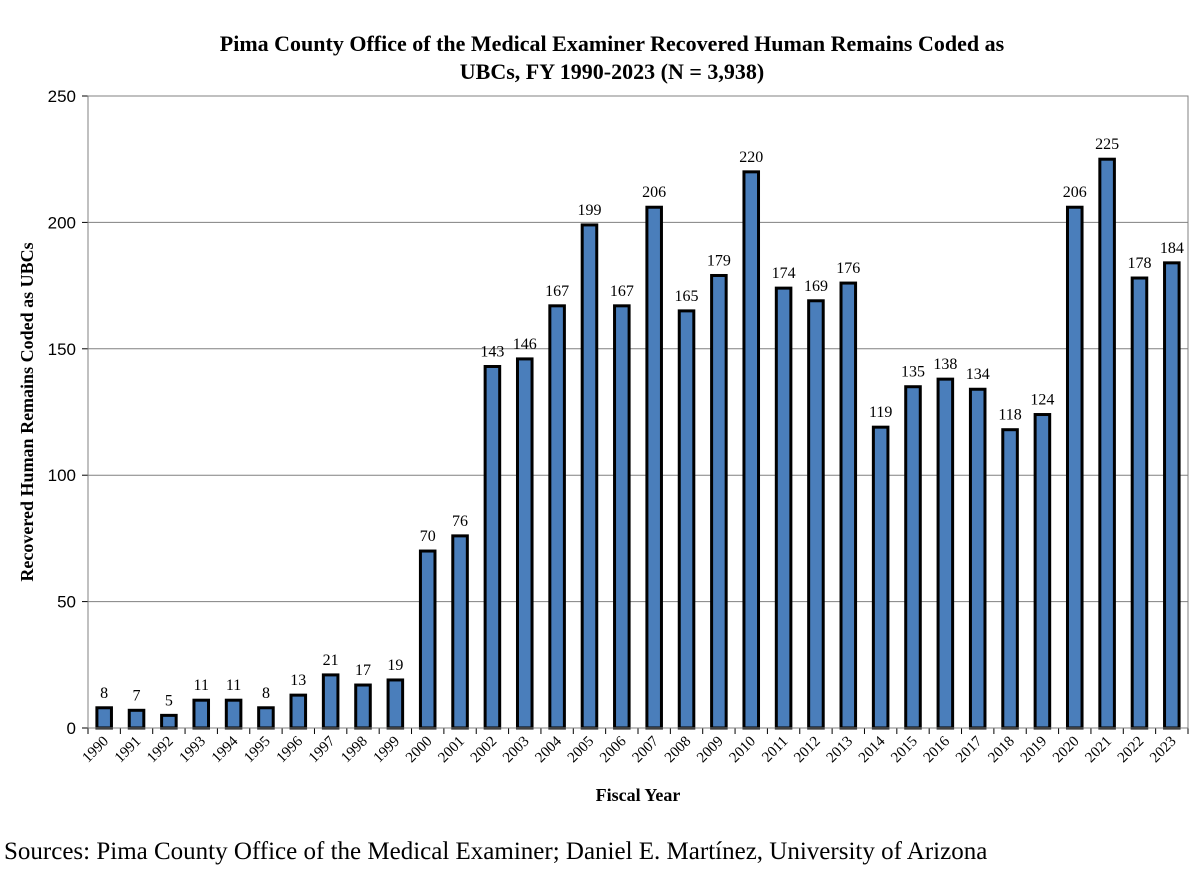 The width and height of the screenshot is (1200, 891). Describe the element at coordinates (354, 750) in the screenshot. I see `x-tick-label-1998: 1998` at that location.